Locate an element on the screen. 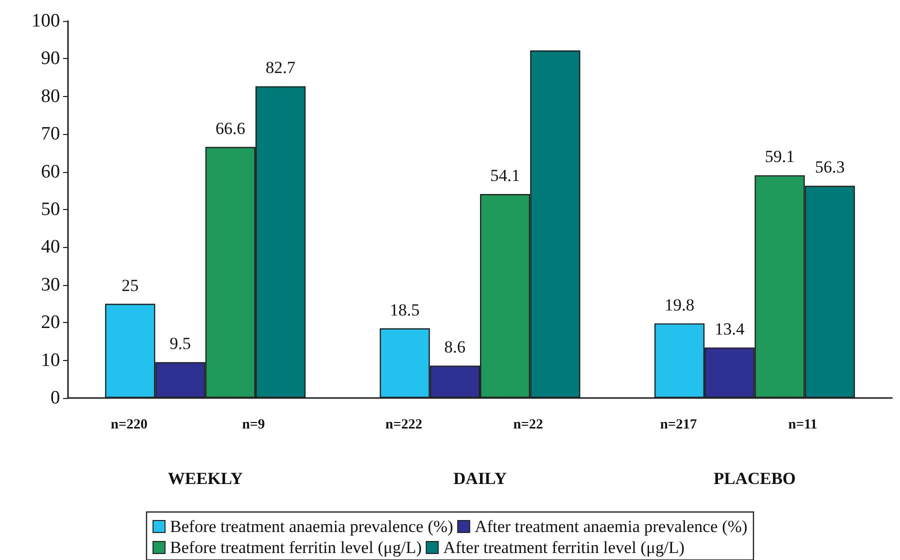  text: n=220 is located at coordinates (129, 425).